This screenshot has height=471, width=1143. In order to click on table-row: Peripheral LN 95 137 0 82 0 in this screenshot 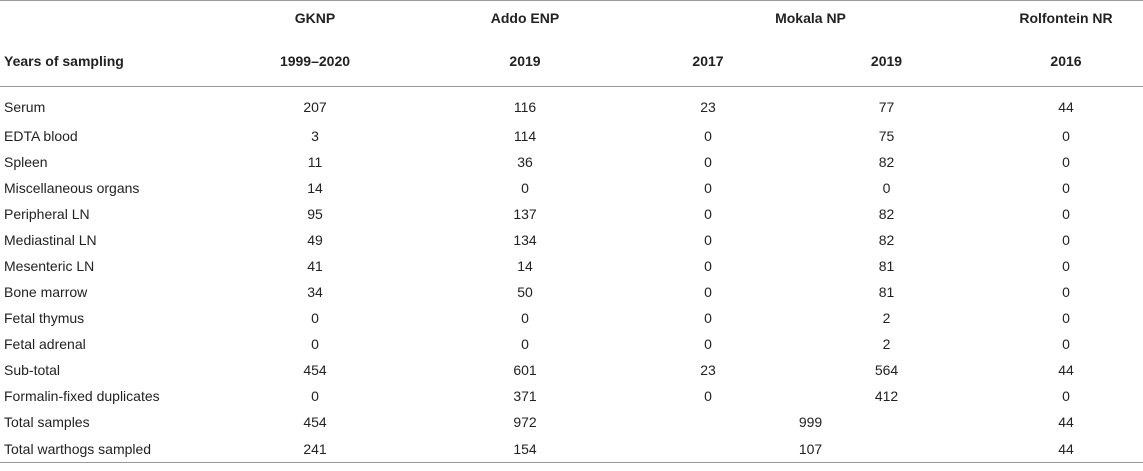, I will do `click(571, 214)`.